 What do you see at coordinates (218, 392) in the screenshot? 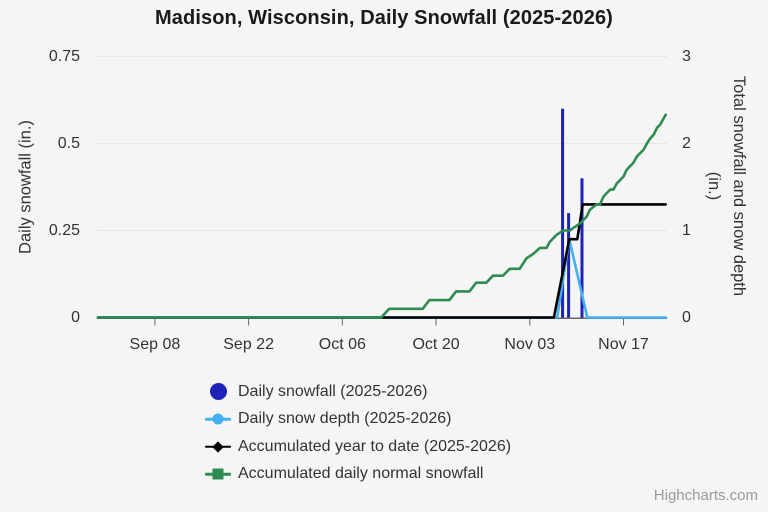
I see `daily-snowfall-marker-icon` at bounding box center [218, 392].